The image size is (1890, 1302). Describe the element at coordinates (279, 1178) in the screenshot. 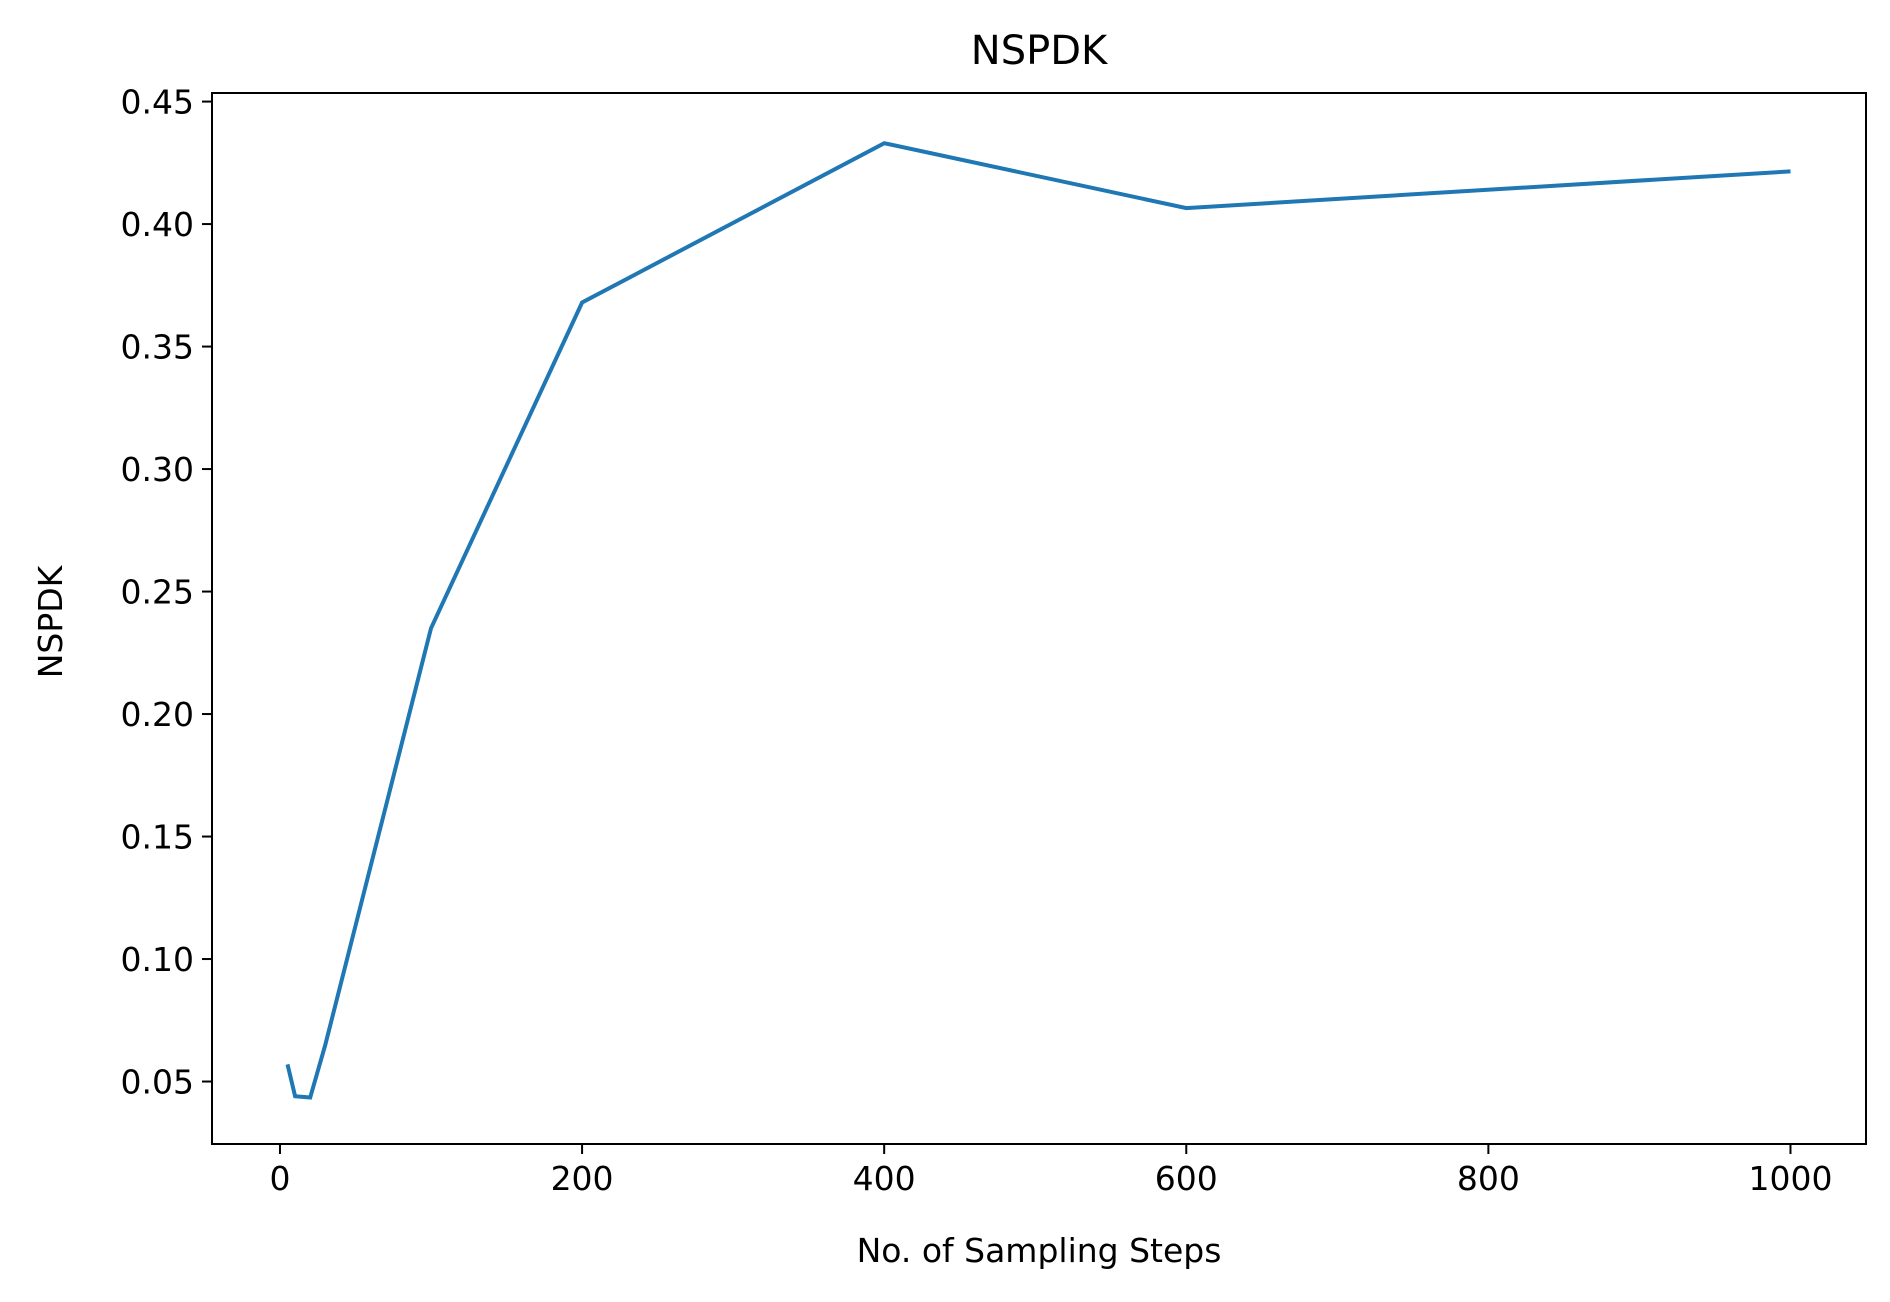

I see `x-tick-label: 0` at that location.